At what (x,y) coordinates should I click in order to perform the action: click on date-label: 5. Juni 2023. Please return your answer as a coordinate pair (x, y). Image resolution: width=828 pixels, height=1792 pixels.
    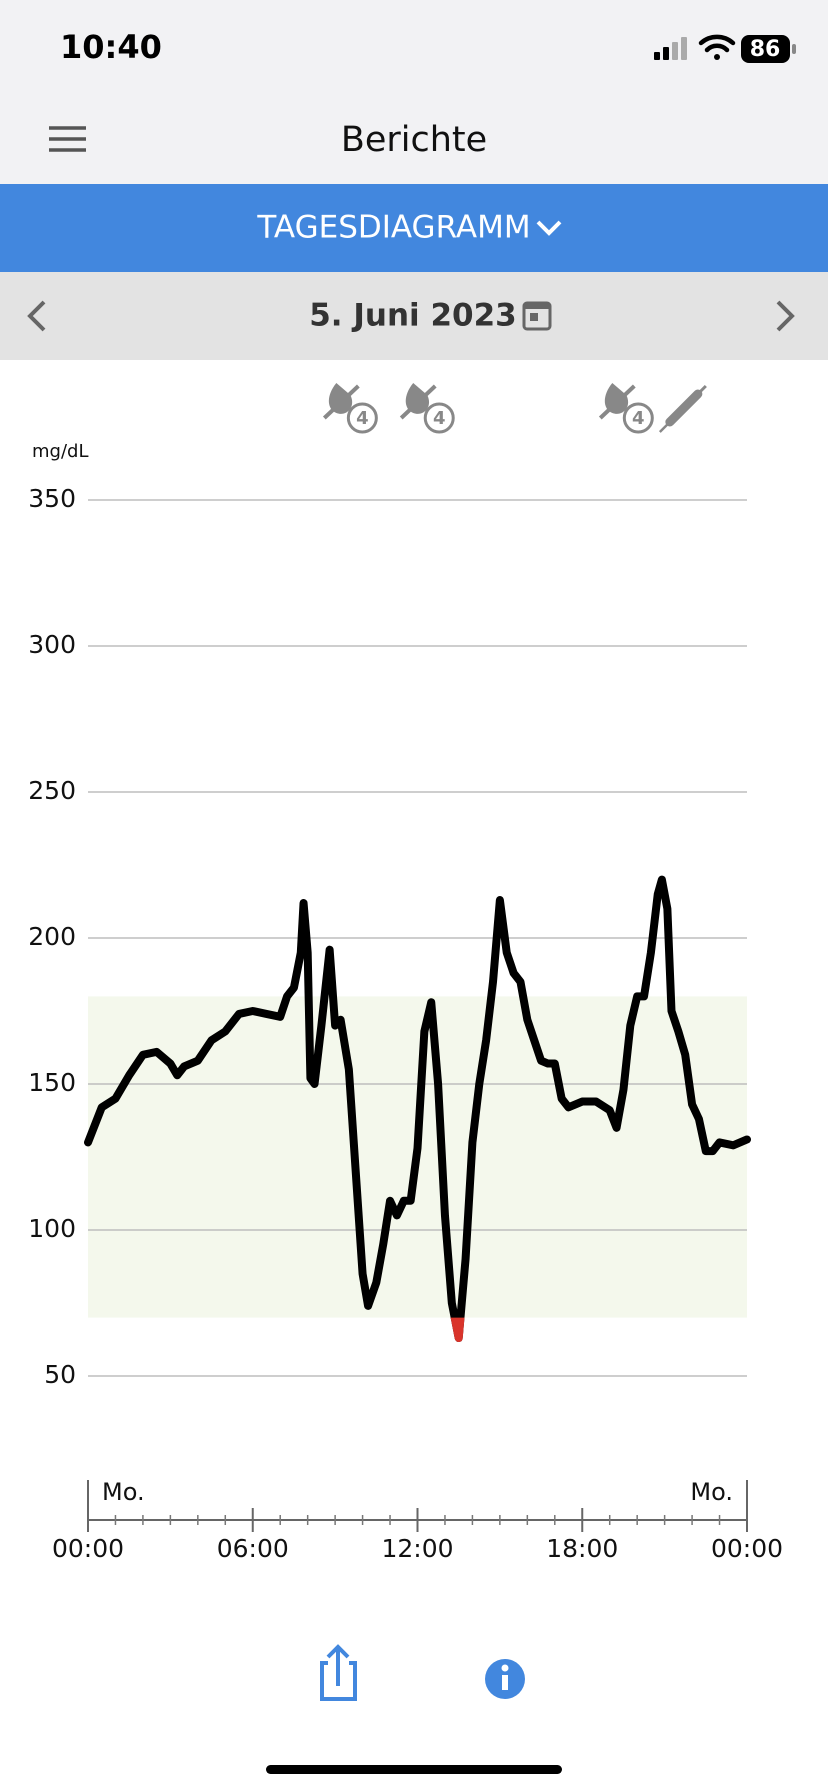
    Looking at the image, I should click on (413, 316).